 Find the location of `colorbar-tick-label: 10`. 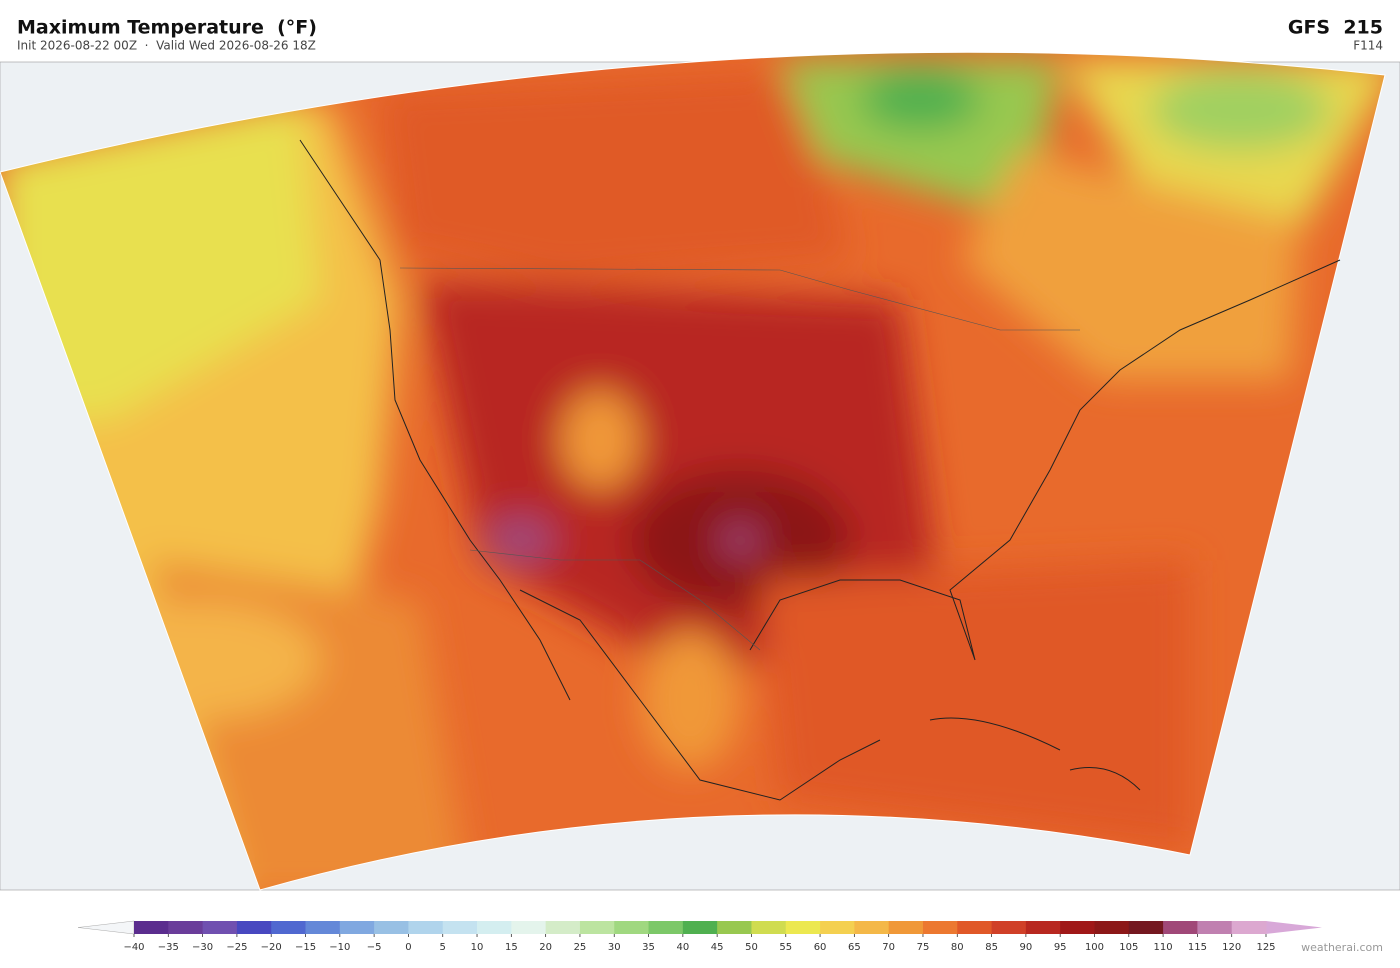

colorbar-tick-label: 10 is located at coordinates (477, 947).